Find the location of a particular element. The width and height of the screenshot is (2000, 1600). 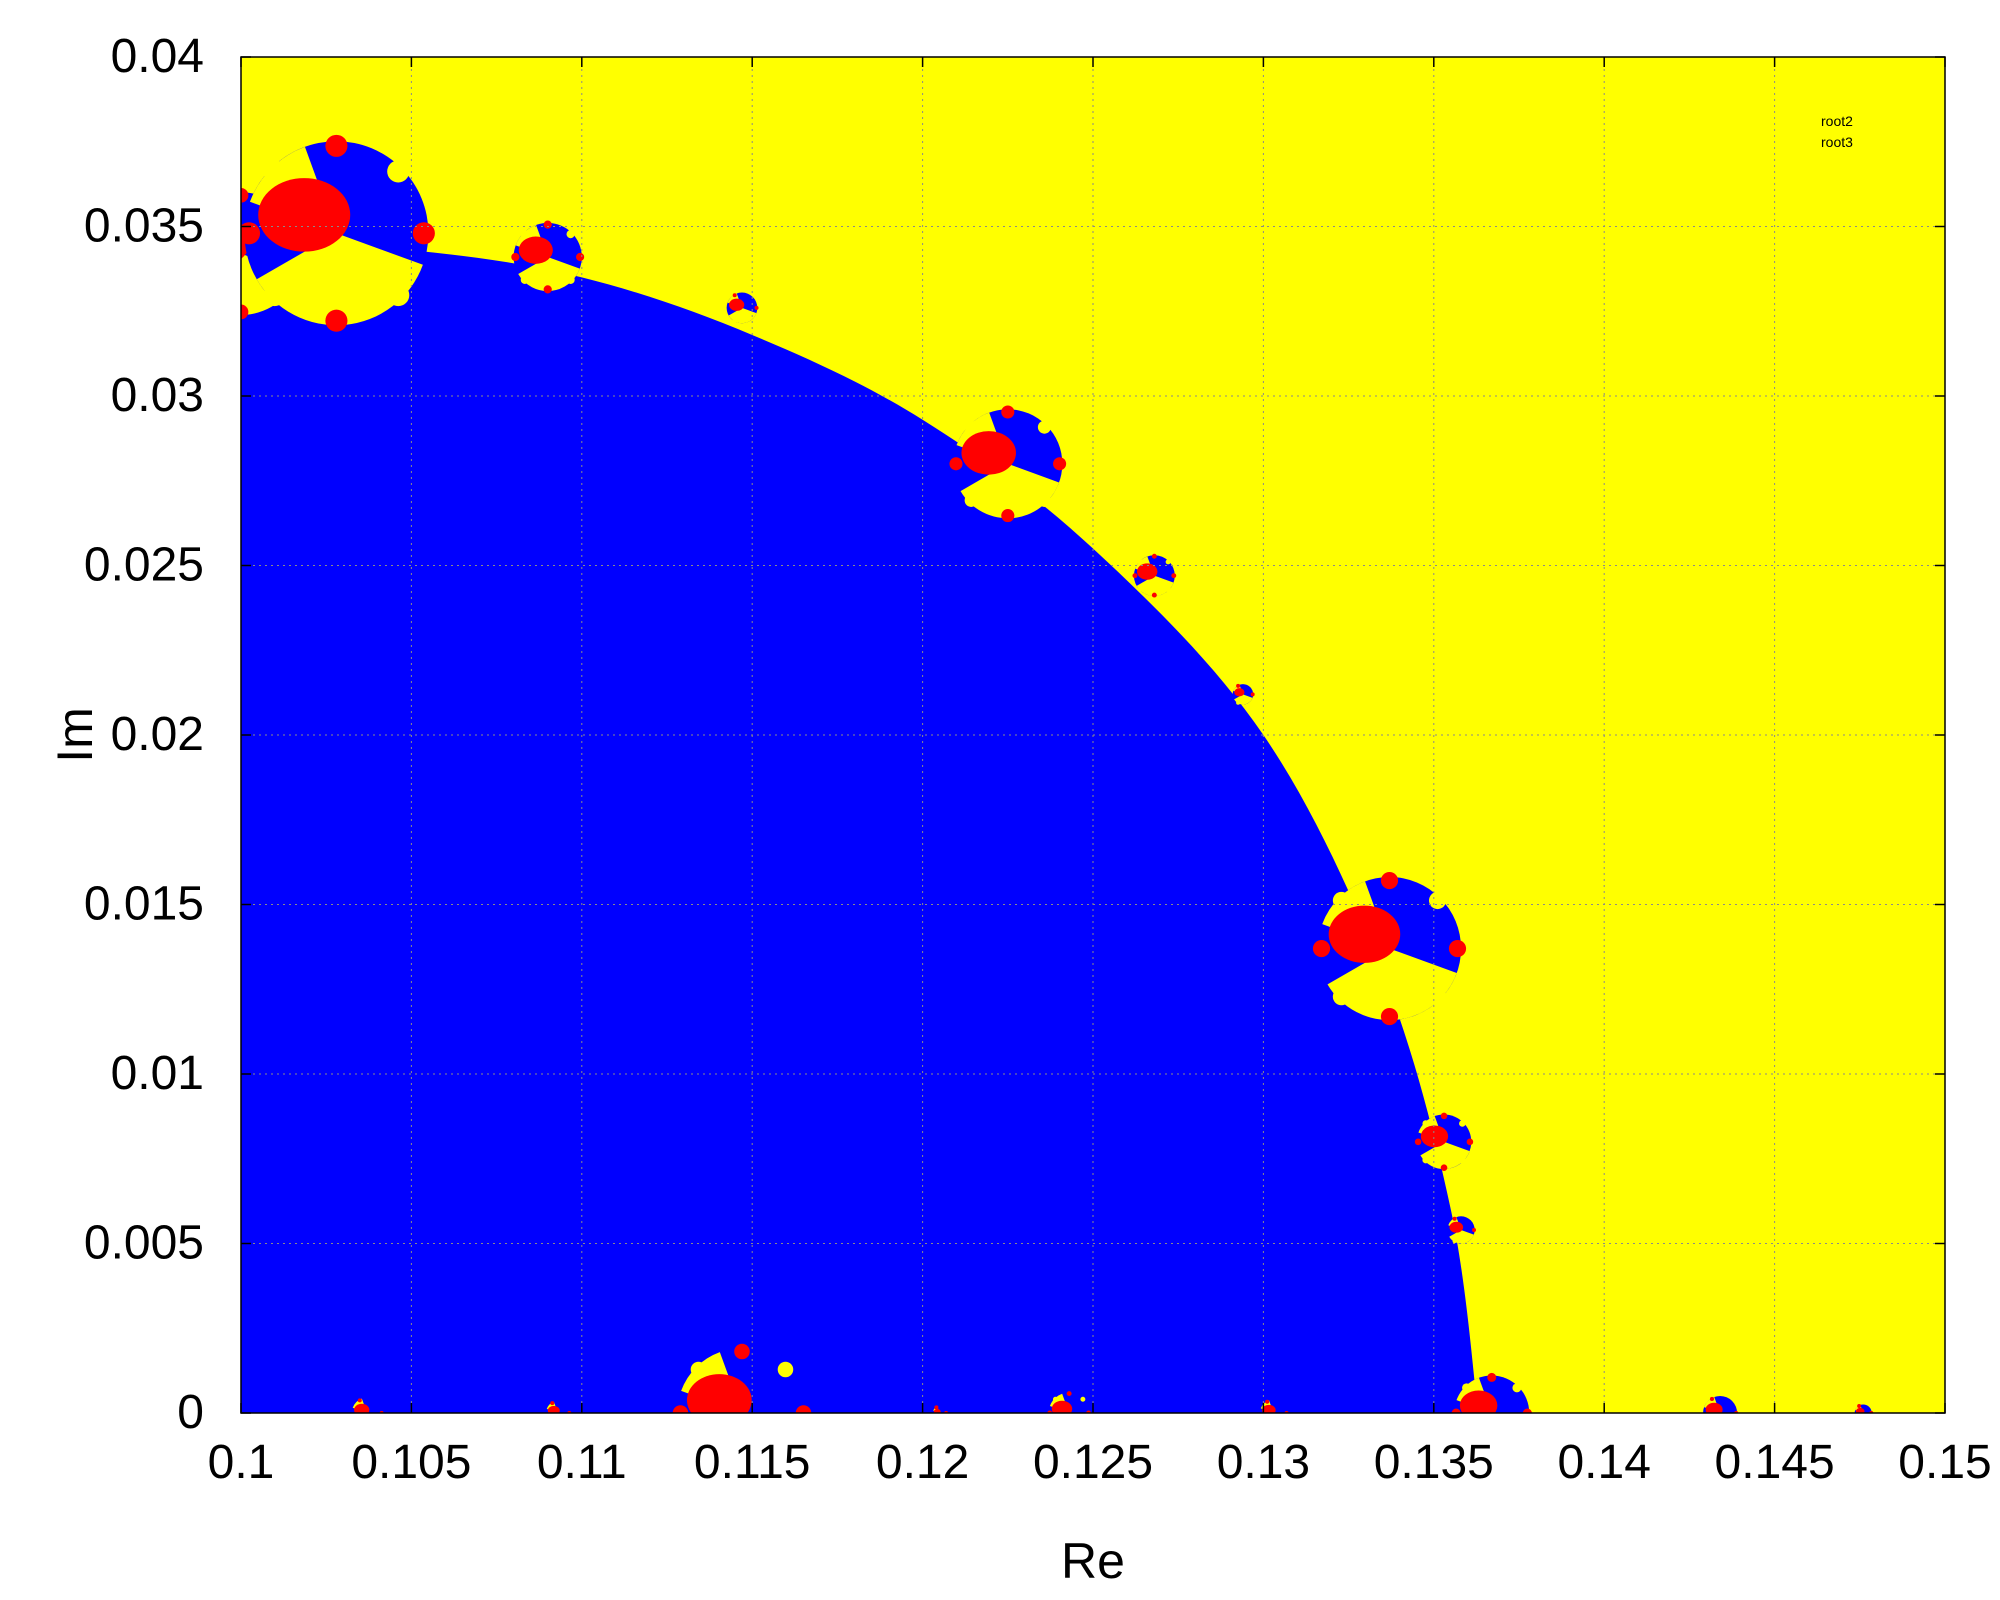

x-tick-label: 0.115 is located at coordinates (752, 1462).